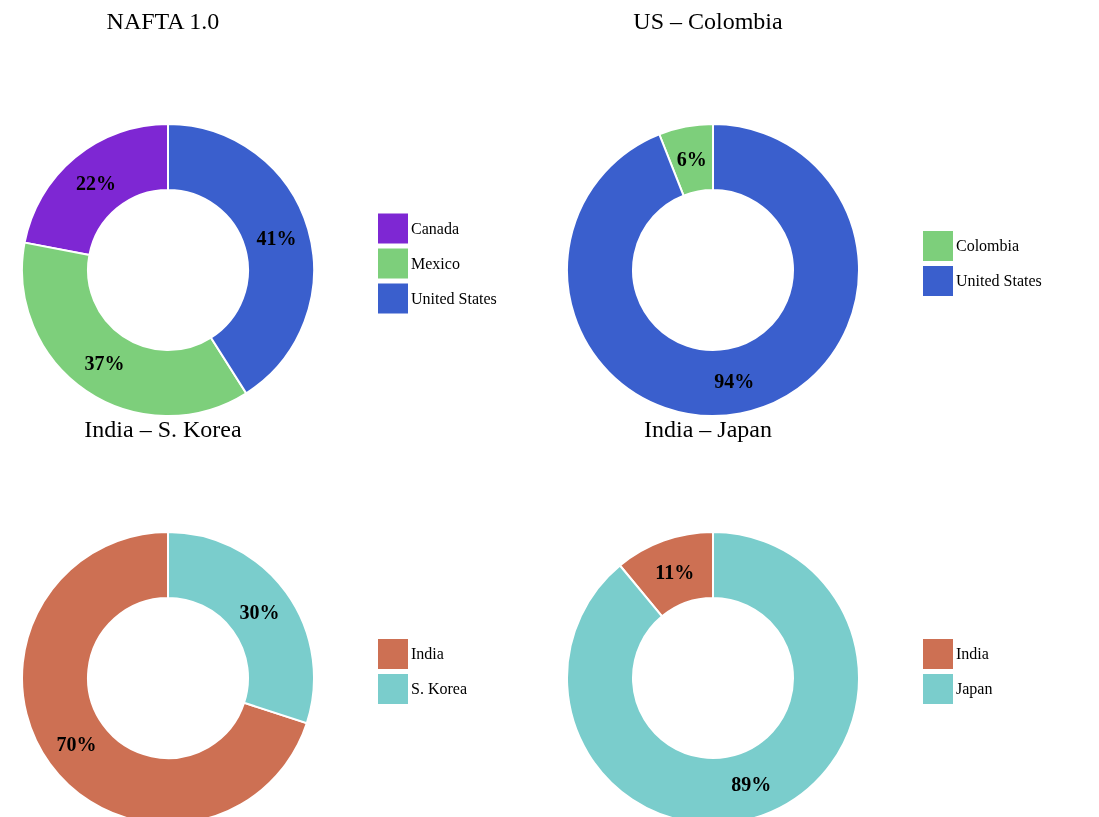  I want to click on data-label: 11%, so click(675, 571).